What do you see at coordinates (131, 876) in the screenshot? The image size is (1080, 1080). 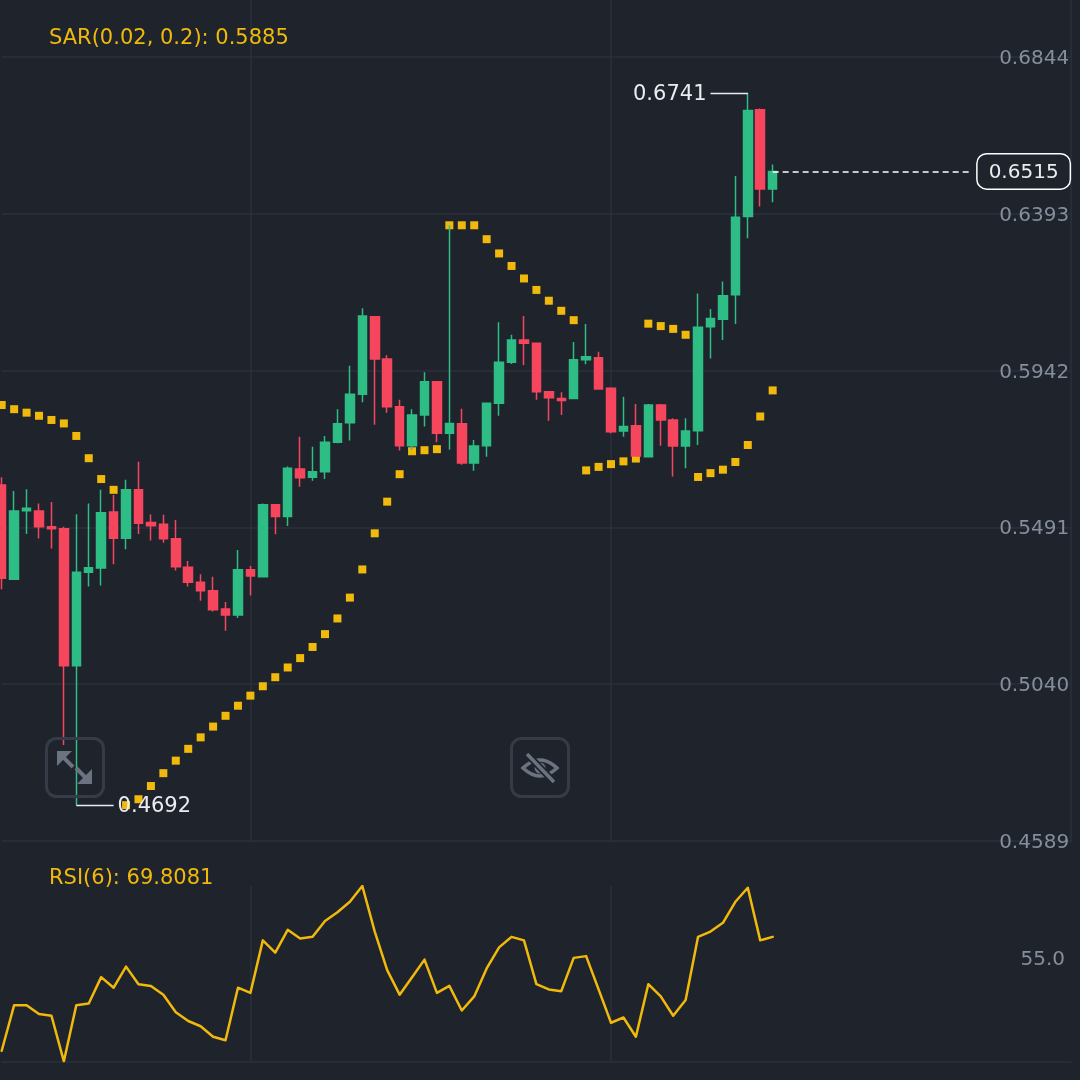 I see `text: RSI(6): 69.8081` at bounding box center [131, 876].